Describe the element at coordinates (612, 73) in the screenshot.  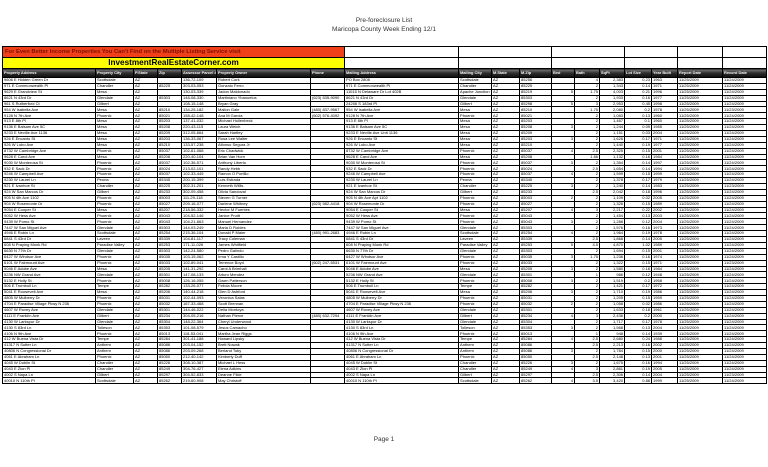
I see `column-header: SqFt` at that location.